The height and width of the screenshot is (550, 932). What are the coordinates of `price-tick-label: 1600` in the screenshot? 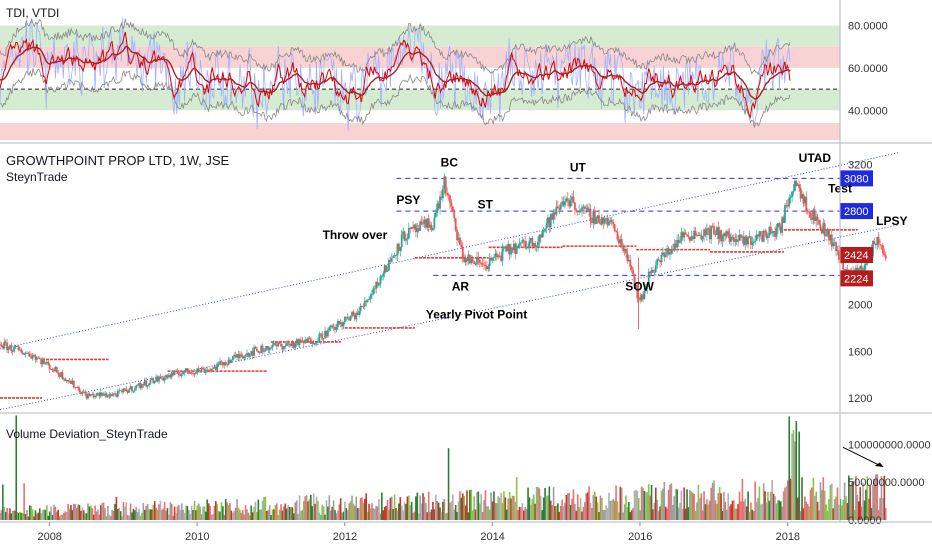 It's located at (860, 352).